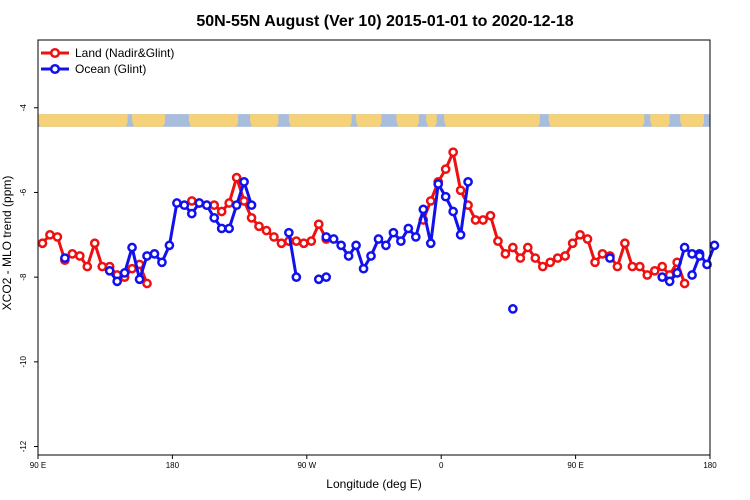 This screenshot has width=750, height=500. I want to click on map-strip, so click(374, 120).